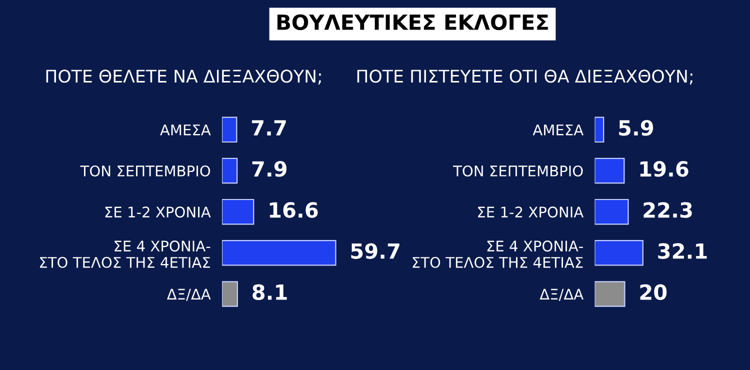  Describe the element at coordinates (636, 128) in the screenshot. I see `data-label: 5.9` at that location.